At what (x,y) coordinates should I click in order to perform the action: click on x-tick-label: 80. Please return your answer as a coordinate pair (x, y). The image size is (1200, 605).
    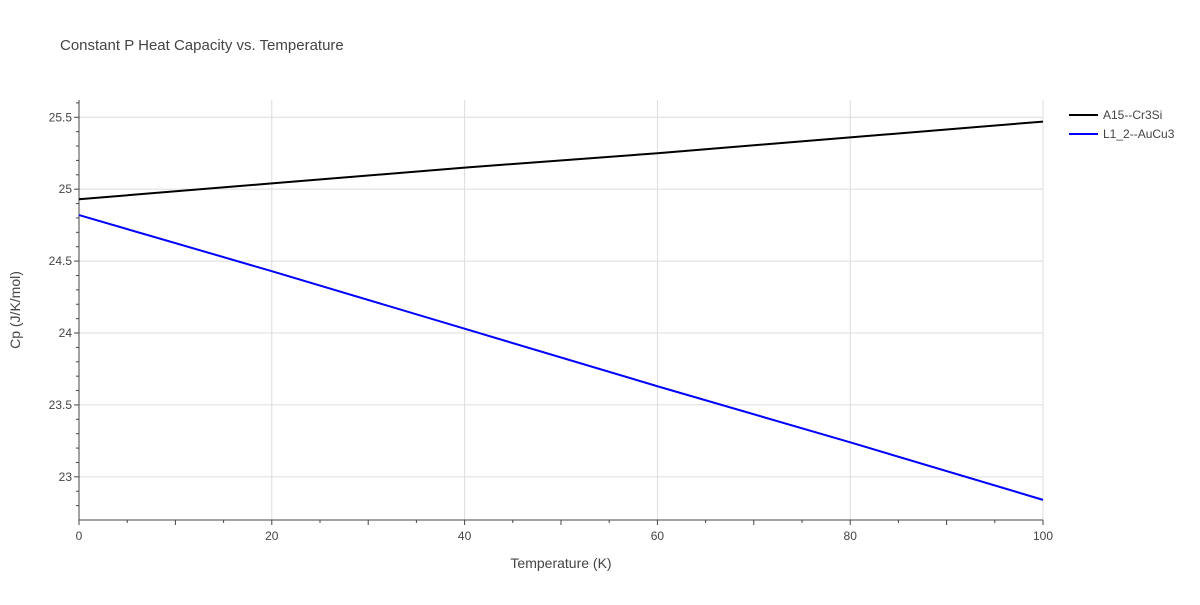
    Looking at the image, I should click on (851, 536).